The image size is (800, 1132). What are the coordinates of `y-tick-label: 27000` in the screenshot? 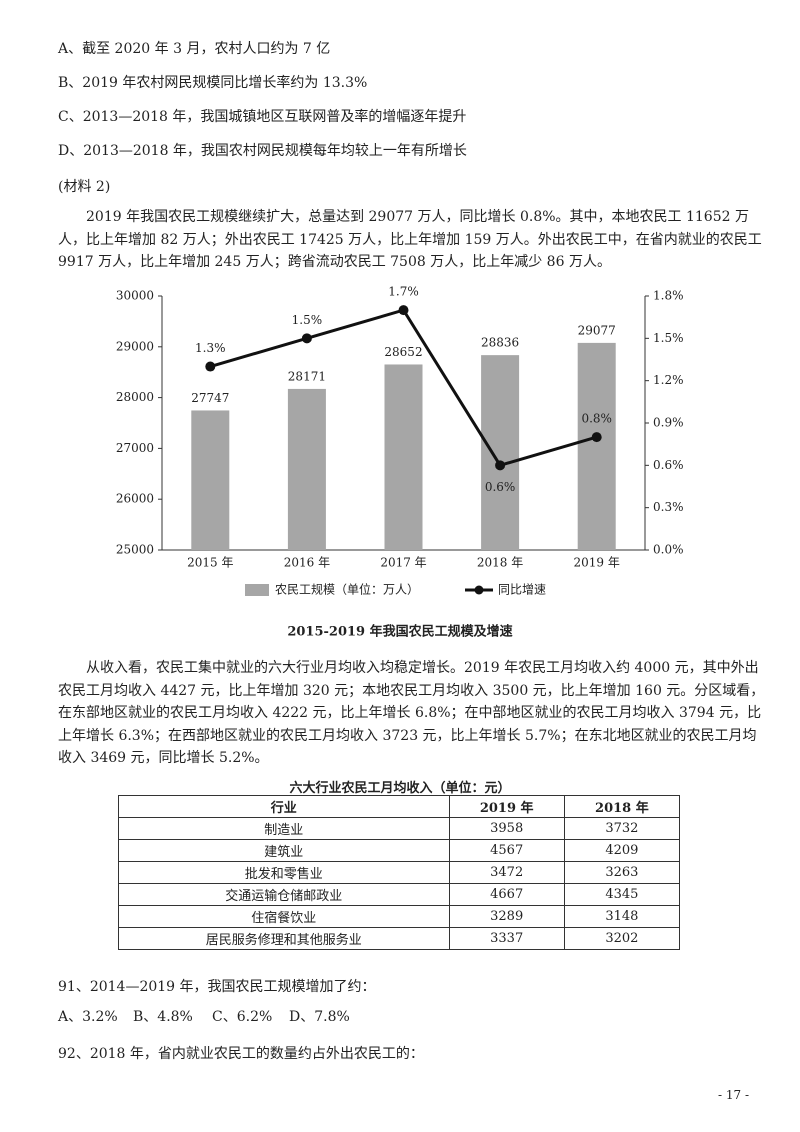 It's located at (135, 448).